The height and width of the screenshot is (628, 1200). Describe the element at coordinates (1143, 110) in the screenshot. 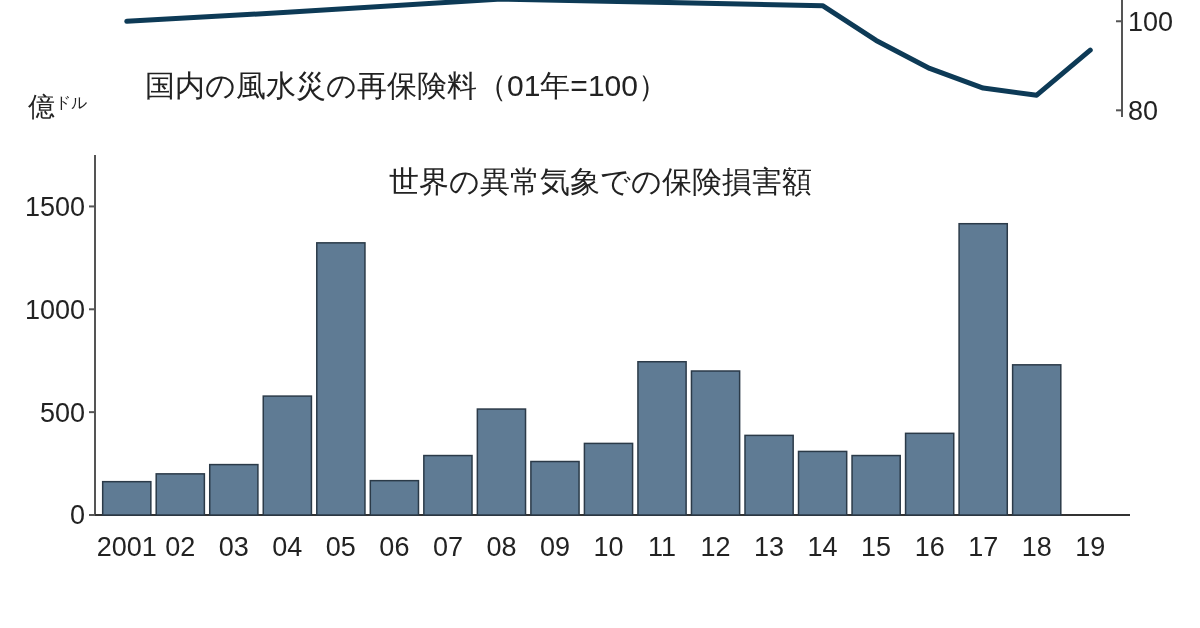

I see `y-tick-label: 80` at that location.